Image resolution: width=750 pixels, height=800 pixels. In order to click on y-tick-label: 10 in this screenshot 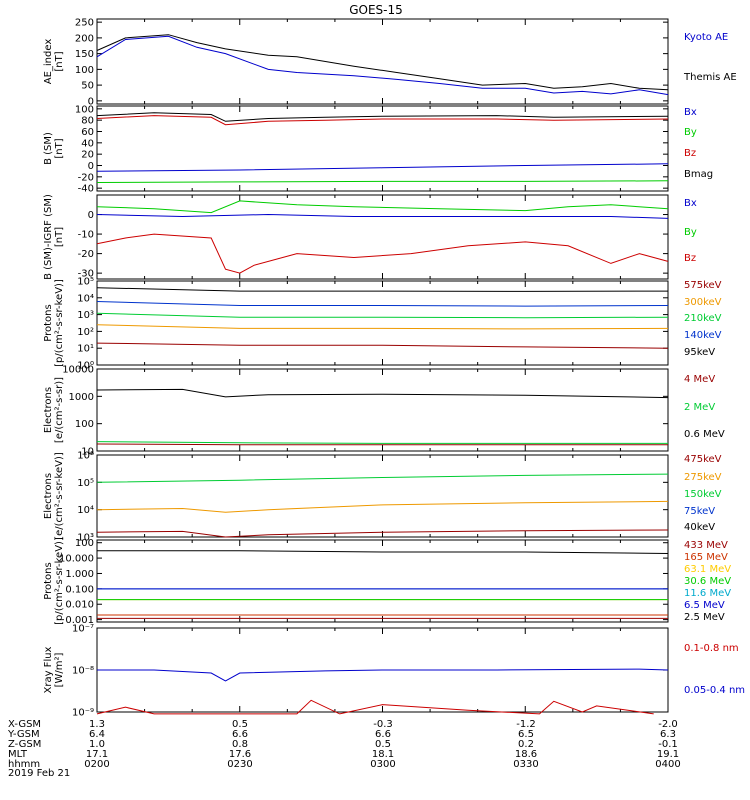, I will do `click(87, 452)`.